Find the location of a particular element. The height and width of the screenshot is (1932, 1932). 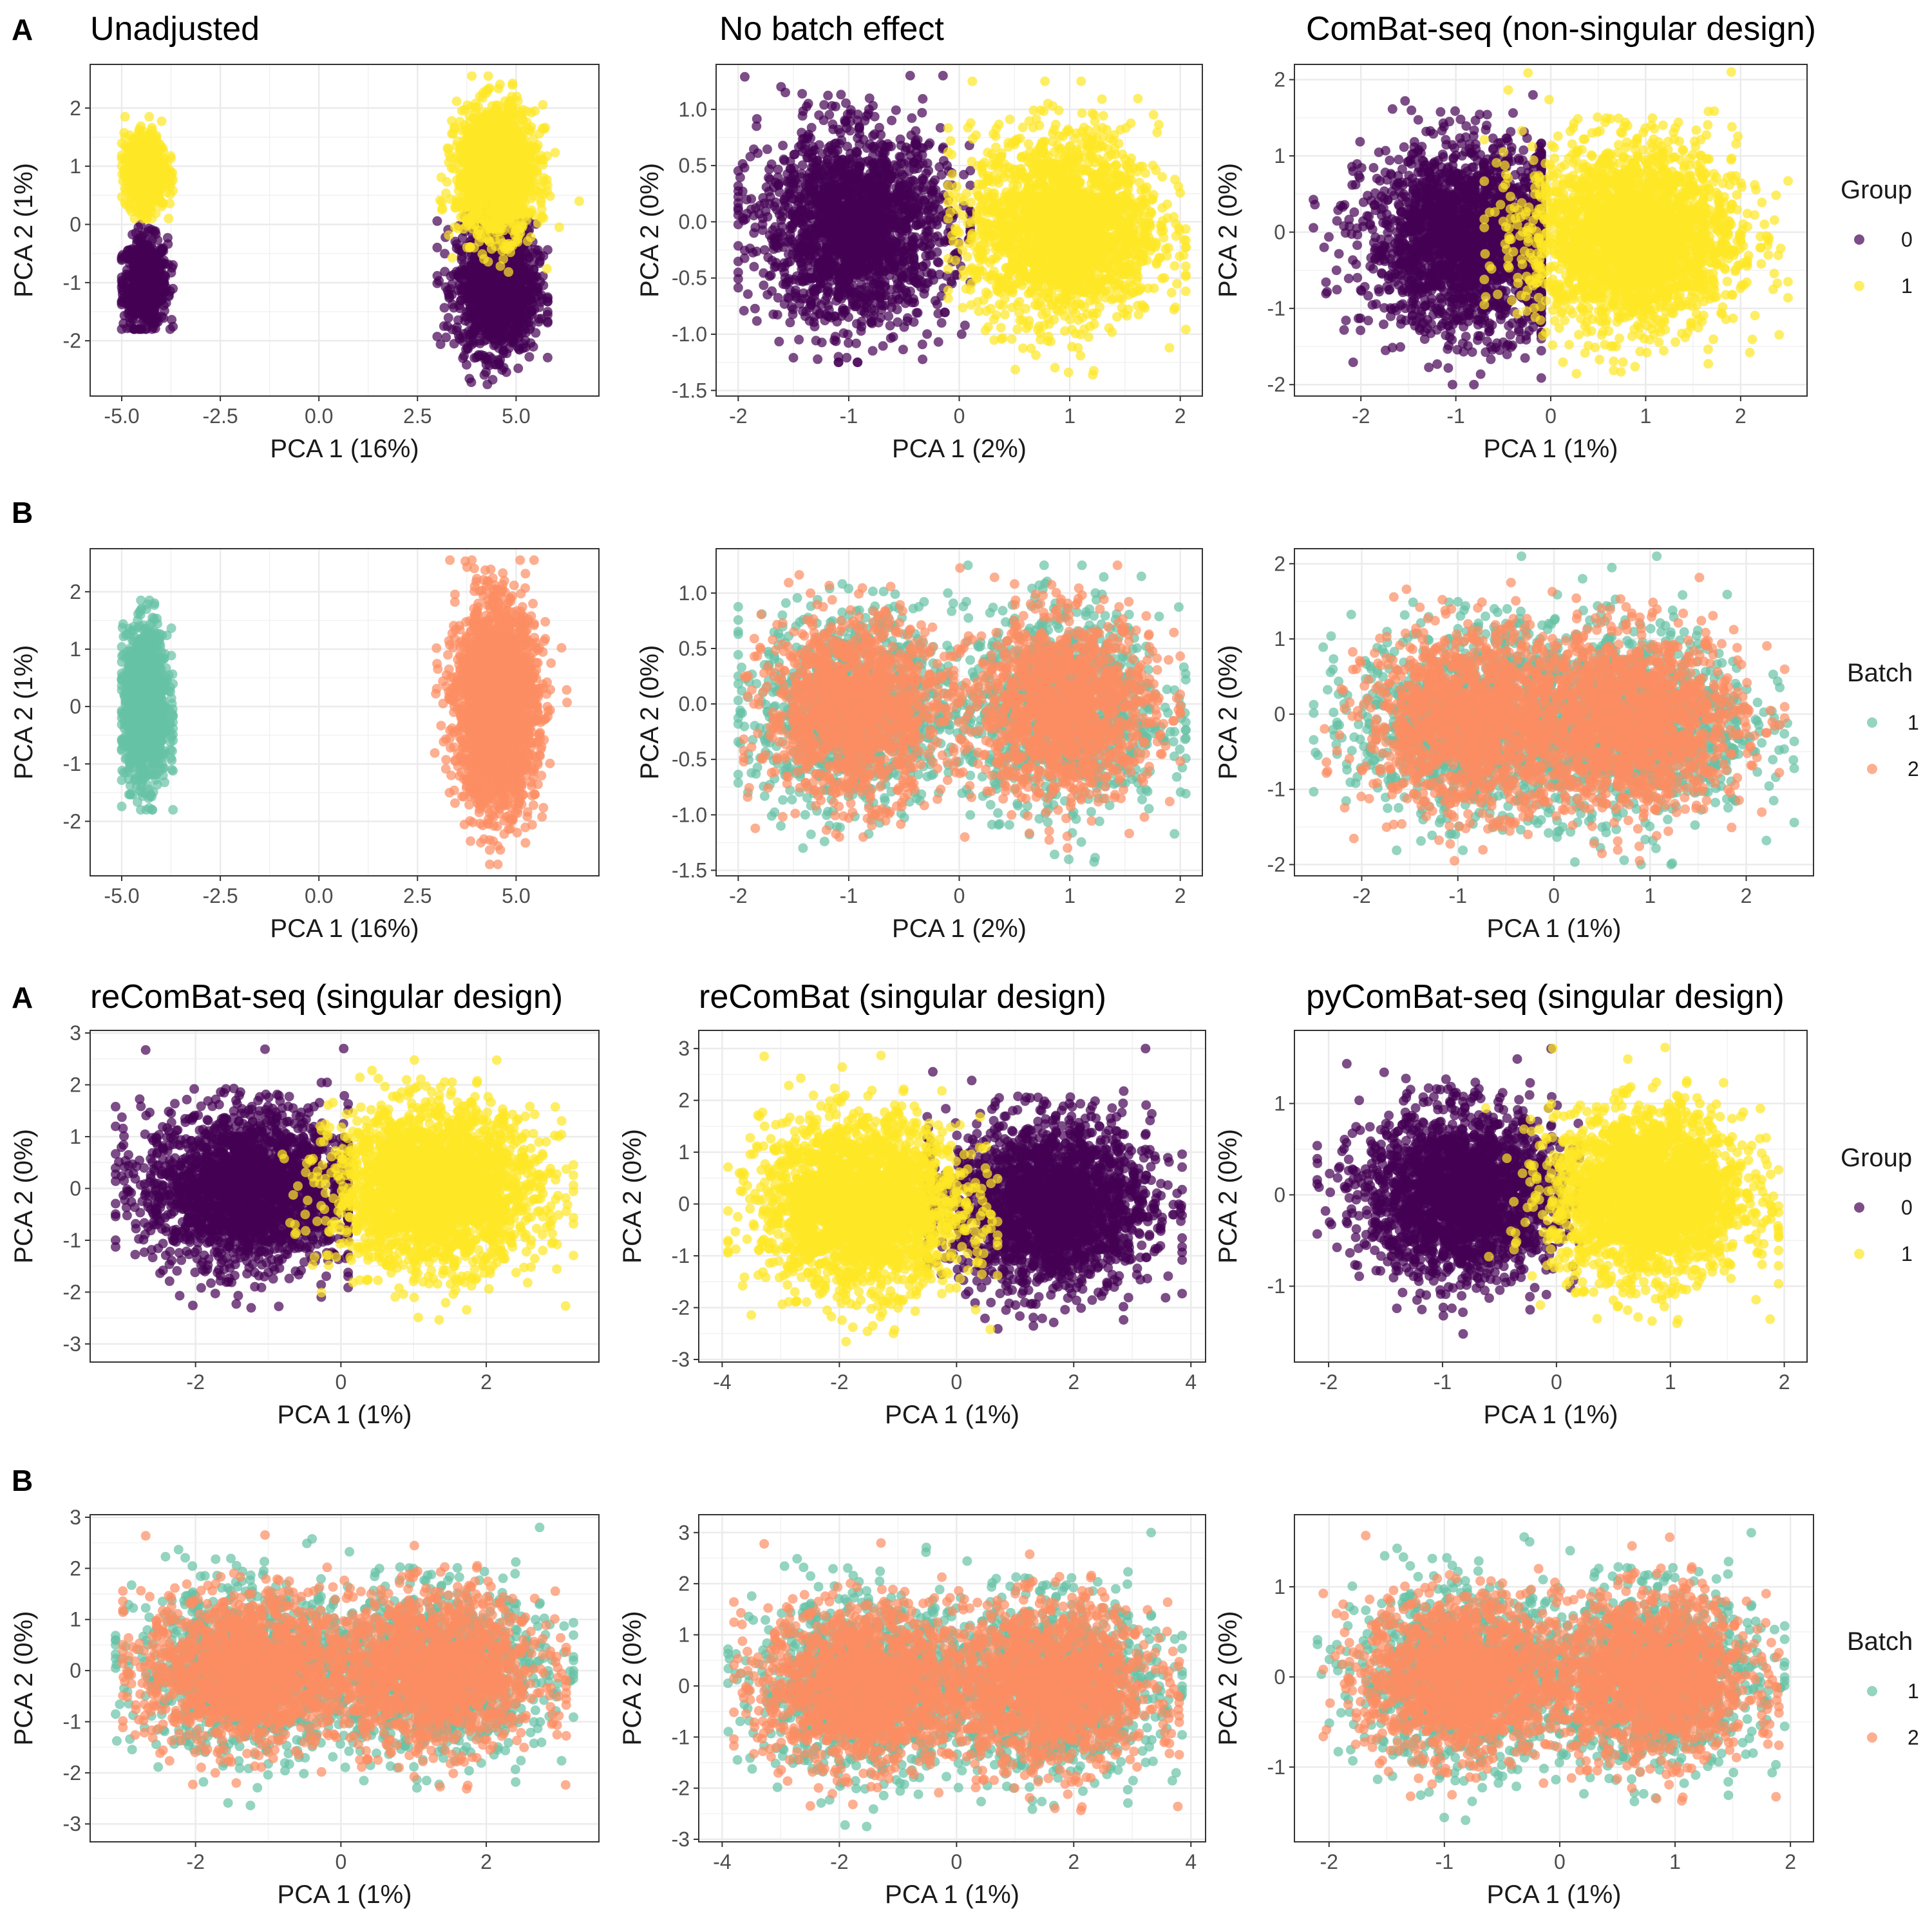

panel-title-no-batch-effect: No batch effect is located at coordinates (831, 29).